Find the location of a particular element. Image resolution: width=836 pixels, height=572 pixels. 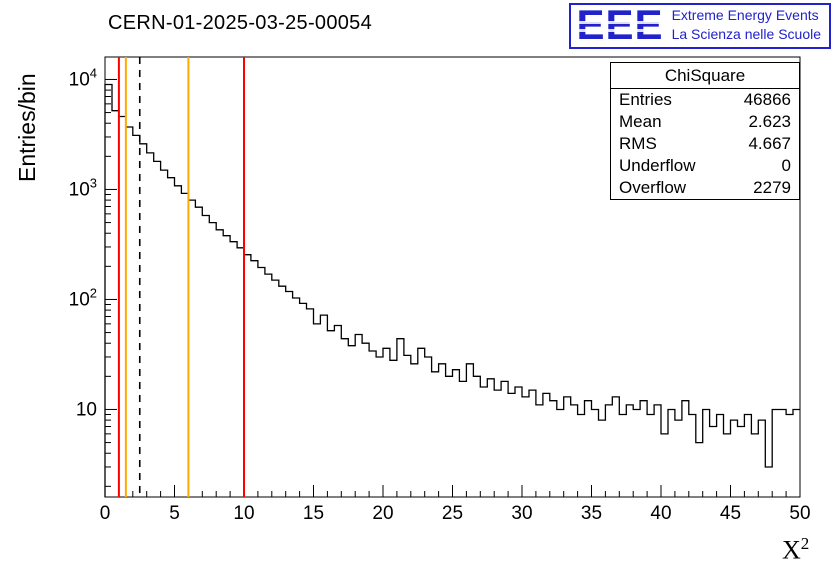

x-tick-label: 25 is located at coordinates (452, 513).